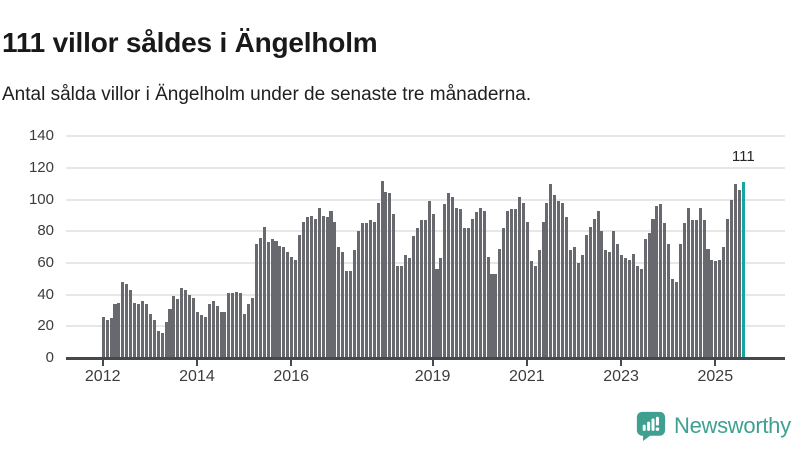 The image size is (800, 450). Describe the element at coordinates (197, 376) in the screenshot. I see `x-axis-label: 2014` at that location.